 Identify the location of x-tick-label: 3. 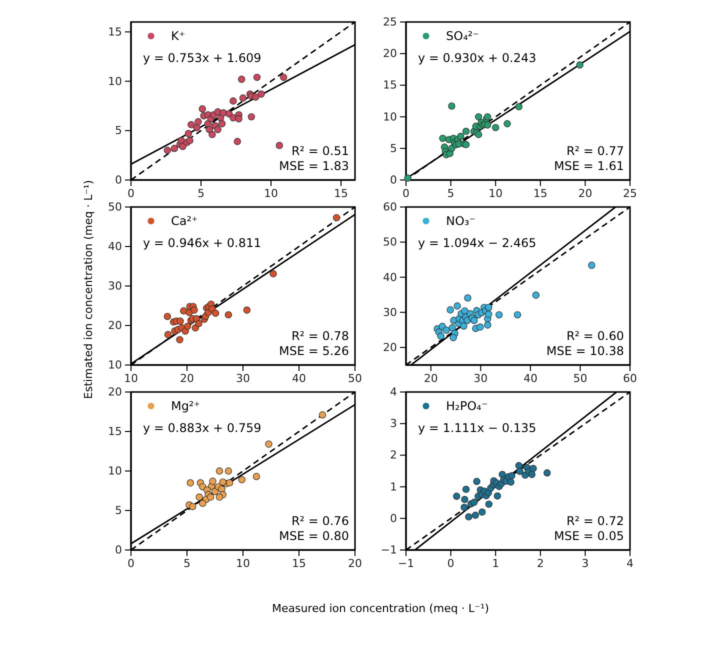
(585, 563).